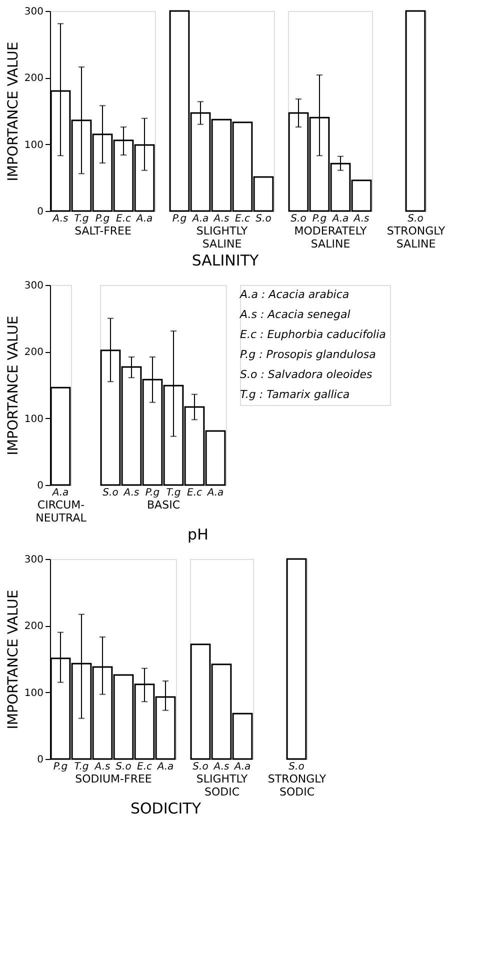 Image resolution: width=499 pixels, height=968 pixels. What do you see at coordinates (166, 809) in the screenshot?
I see `text: SODICITY` at bounding box center [166, 809].